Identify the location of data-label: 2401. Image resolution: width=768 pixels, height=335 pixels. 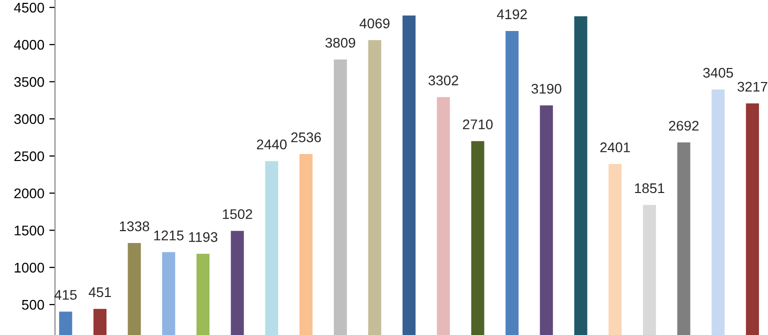
(615, 147).